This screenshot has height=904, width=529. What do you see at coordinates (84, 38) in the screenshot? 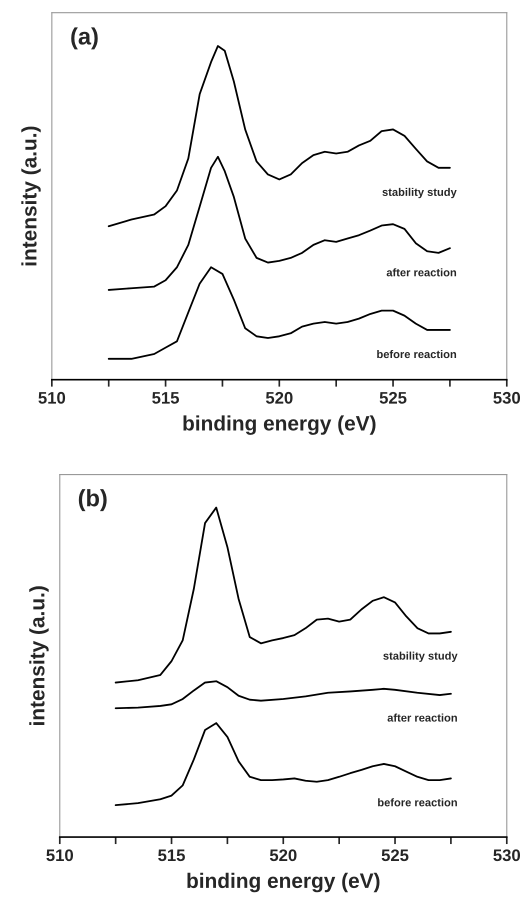
I see `chart-title: (a)` at bounding box center [84, 38].